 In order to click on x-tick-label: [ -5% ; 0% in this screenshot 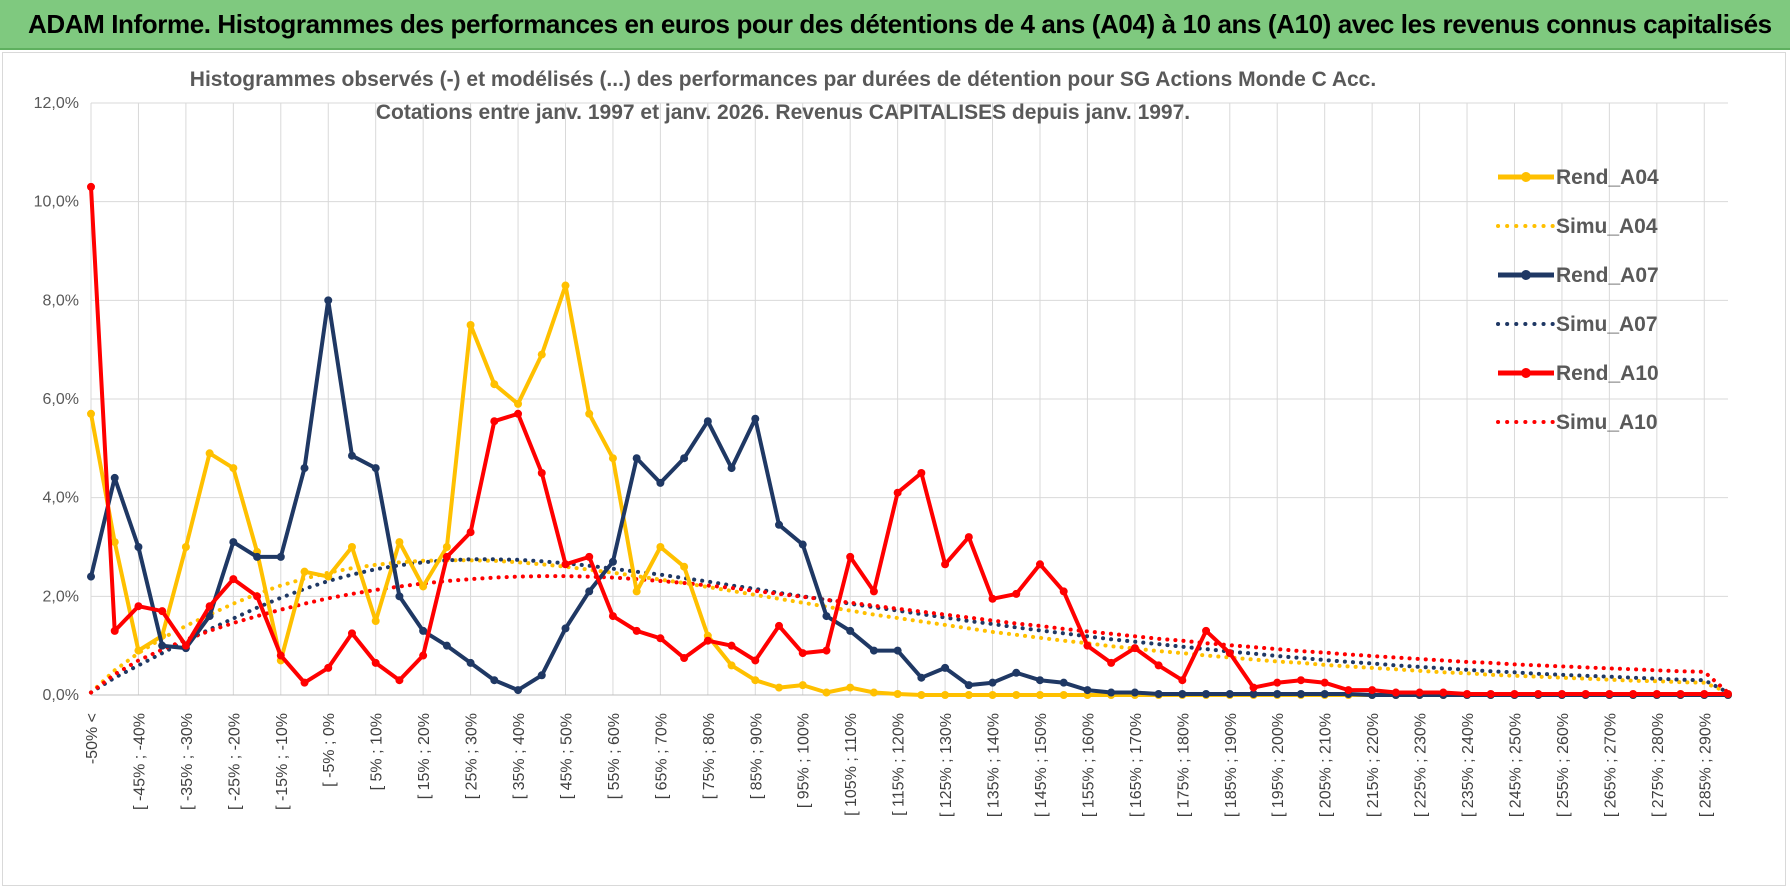, I will do `click(329, 750)`.